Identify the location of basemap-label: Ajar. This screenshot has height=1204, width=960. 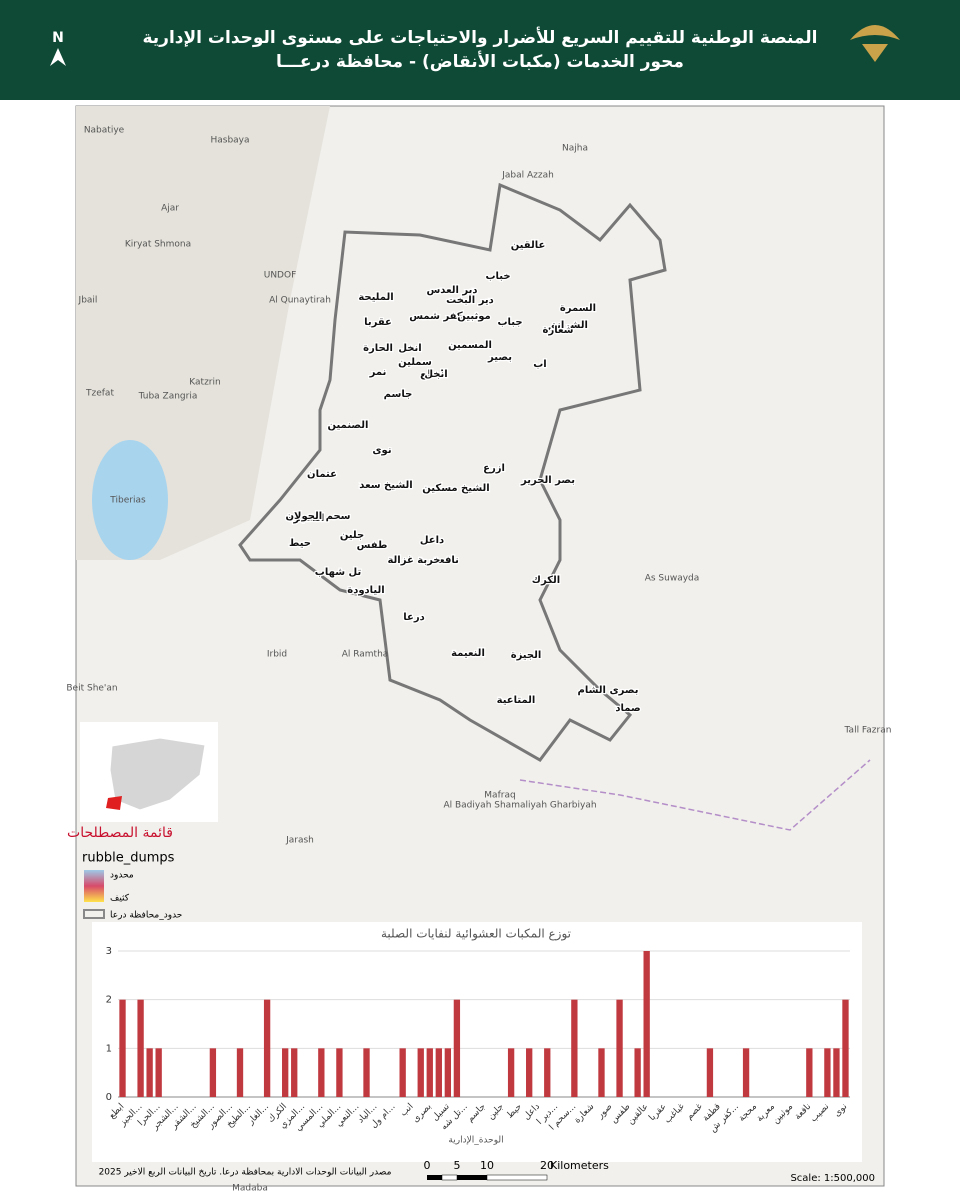
(170, 209).